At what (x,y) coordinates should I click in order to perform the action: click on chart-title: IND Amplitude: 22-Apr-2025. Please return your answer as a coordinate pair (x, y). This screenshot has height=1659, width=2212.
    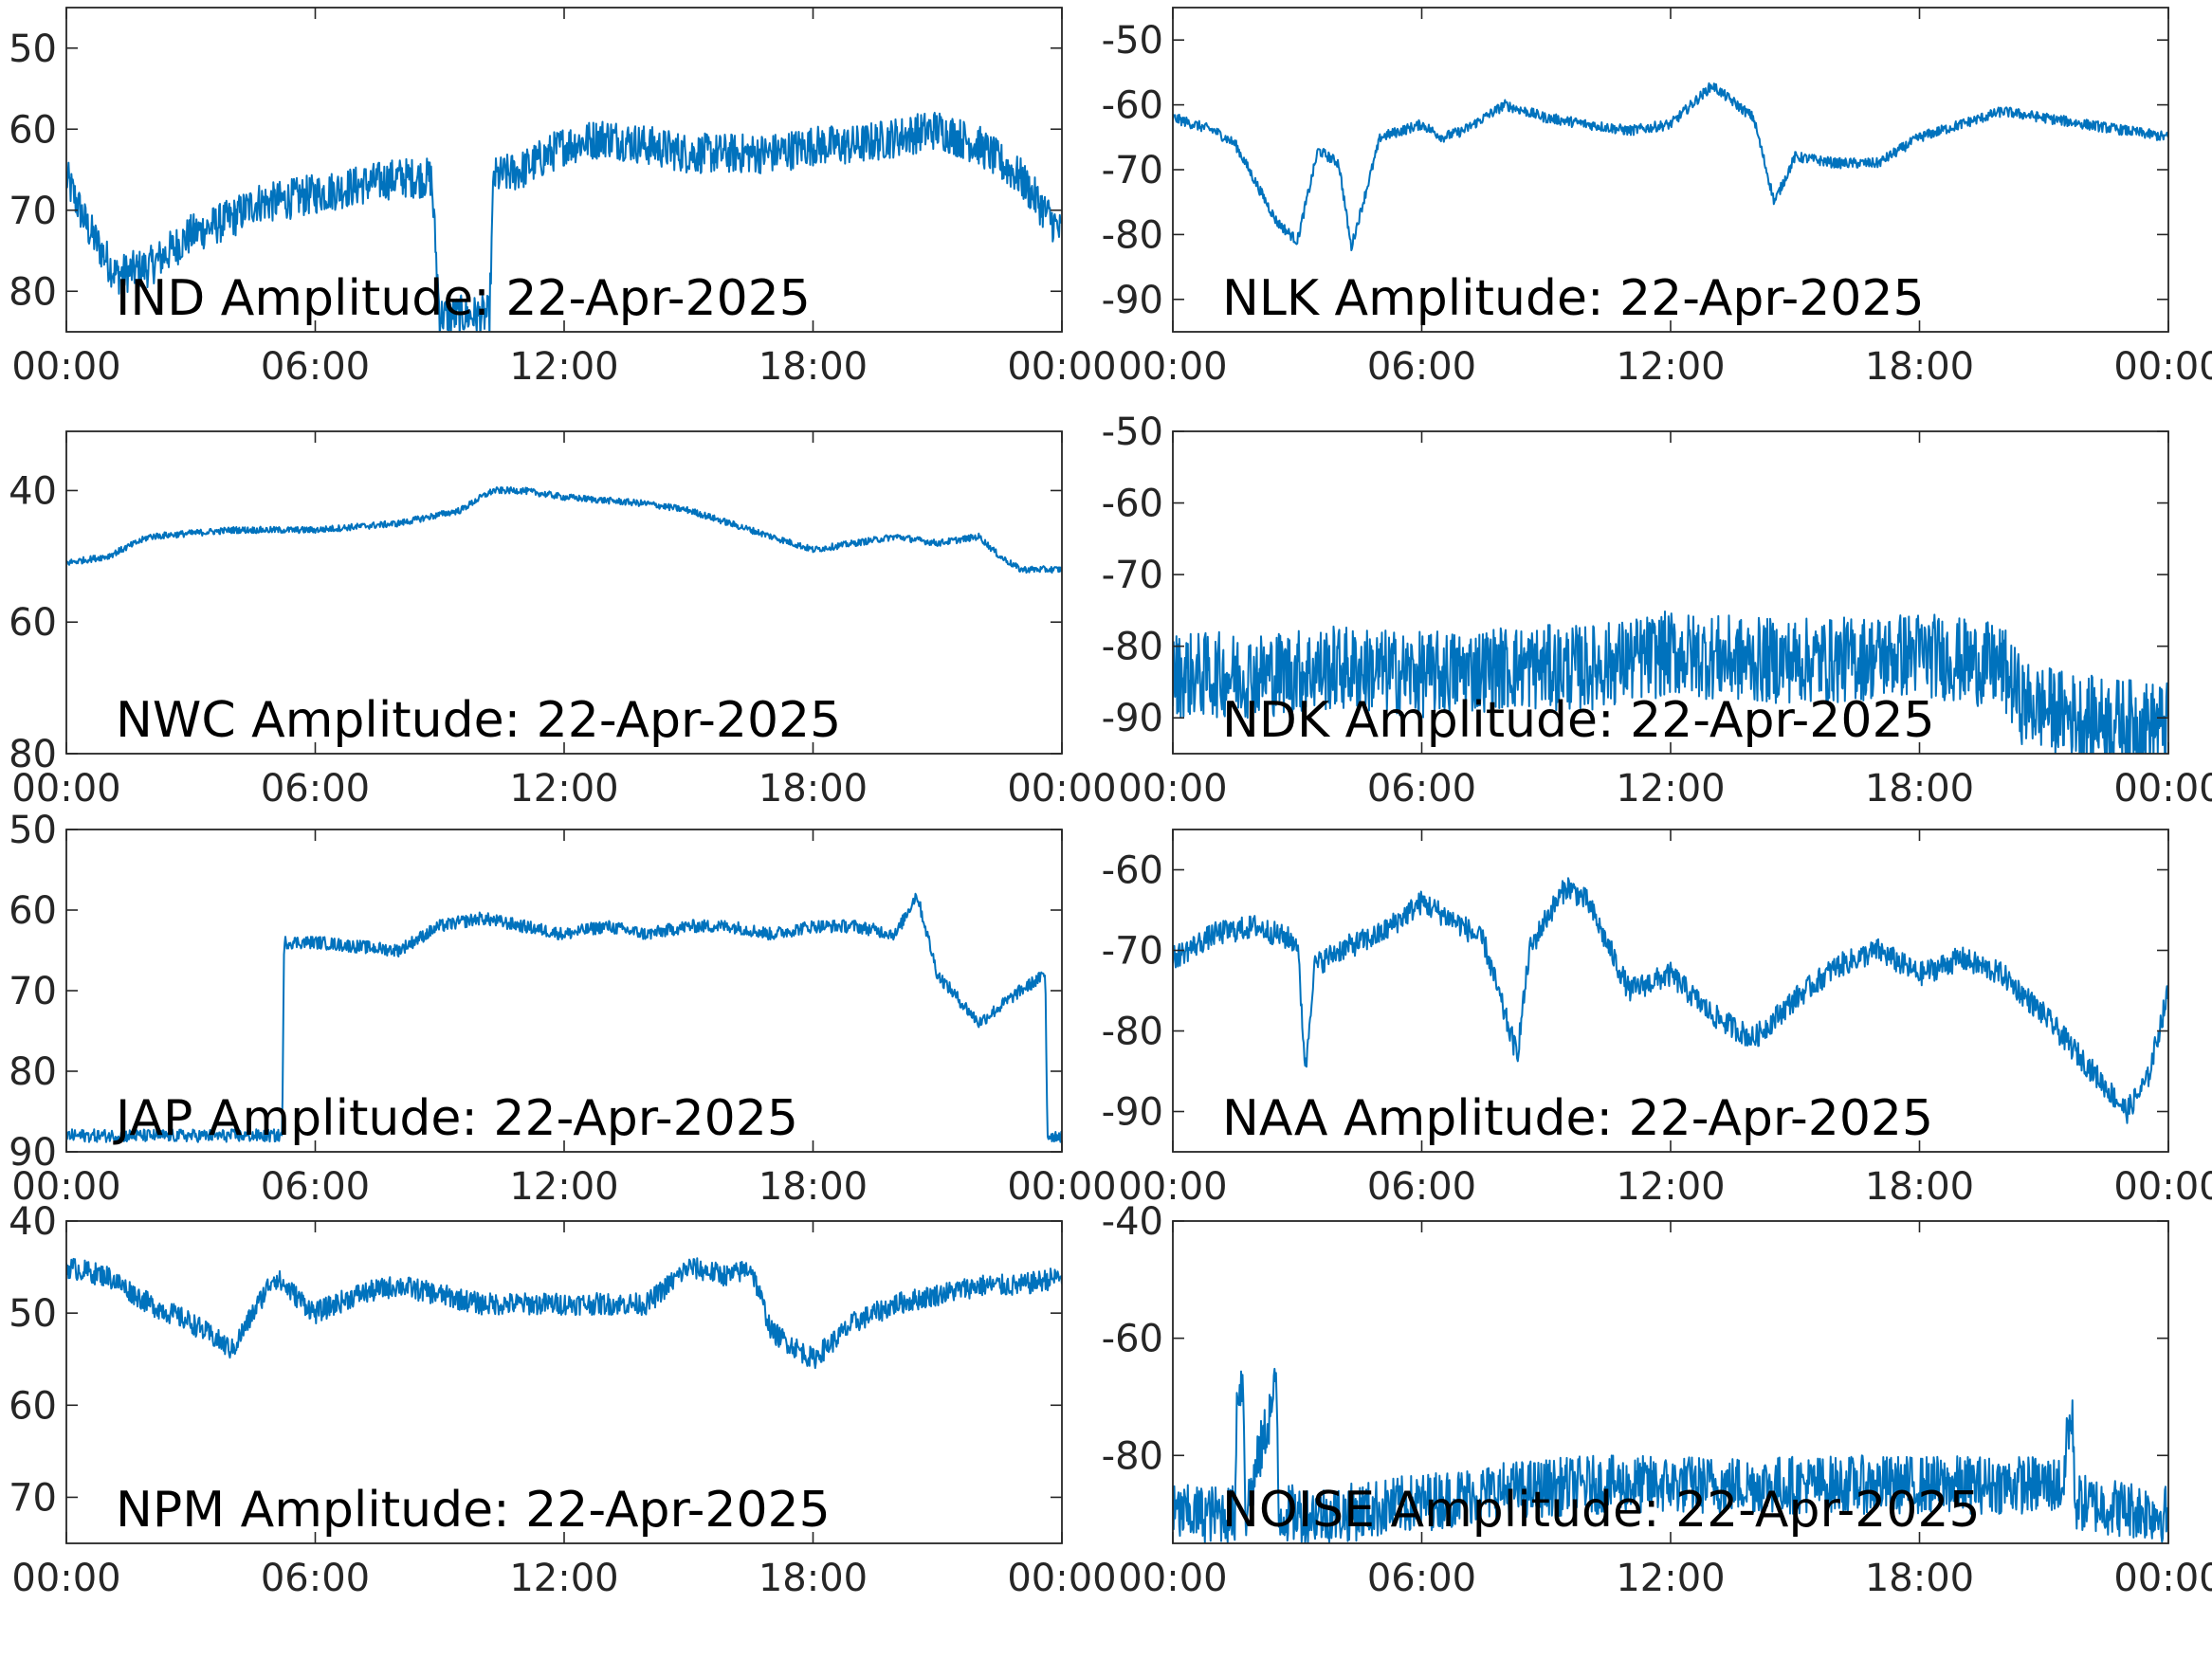
    Looking at the image, I should click on (463, 298).